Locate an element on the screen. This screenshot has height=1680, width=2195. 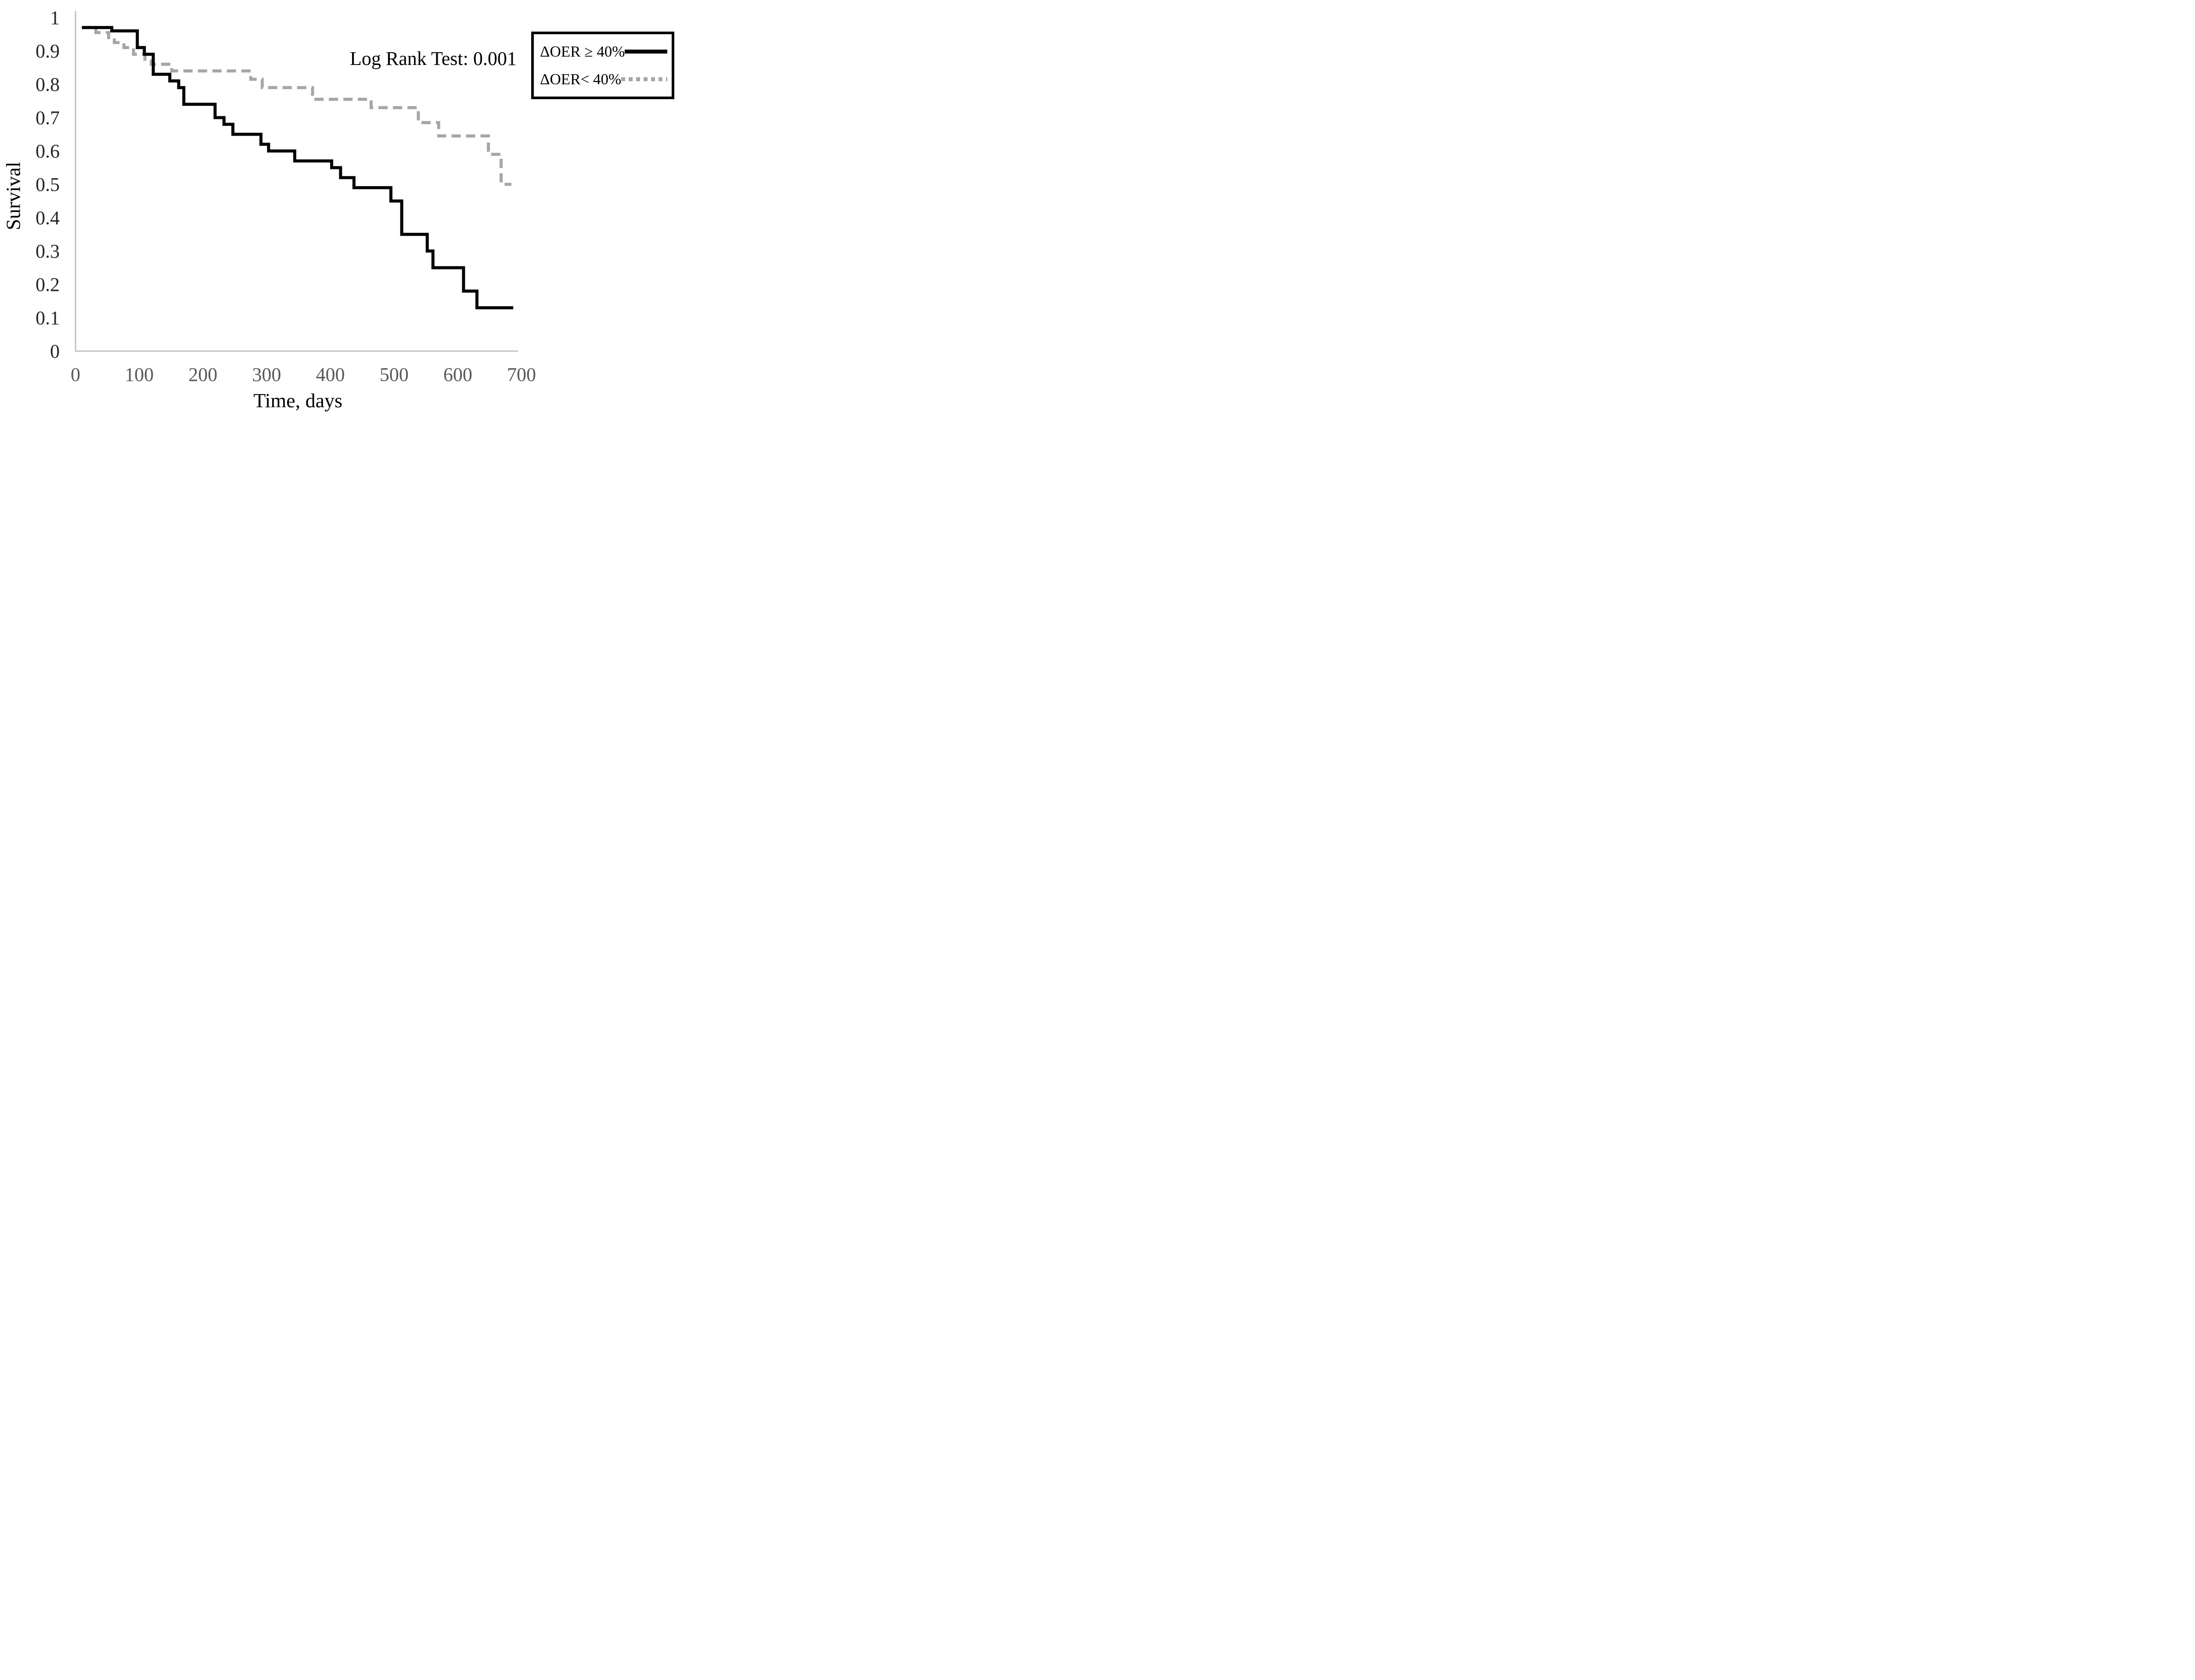
y-tick-label: 0.2 is located at coordinates (48, 284).